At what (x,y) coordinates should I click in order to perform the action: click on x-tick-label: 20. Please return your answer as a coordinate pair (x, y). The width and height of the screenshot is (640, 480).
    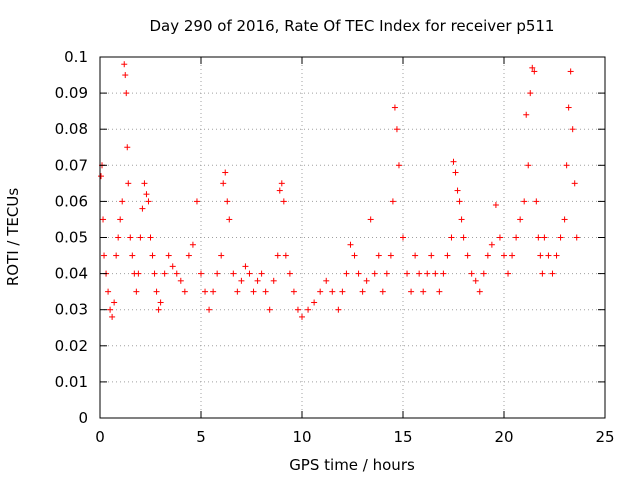
    Looking at the image, I should click on (503, 437).